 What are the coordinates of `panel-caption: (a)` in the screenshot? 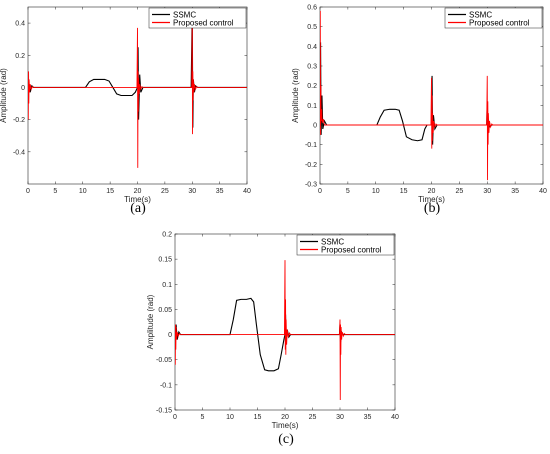 It's located at (138, 208).